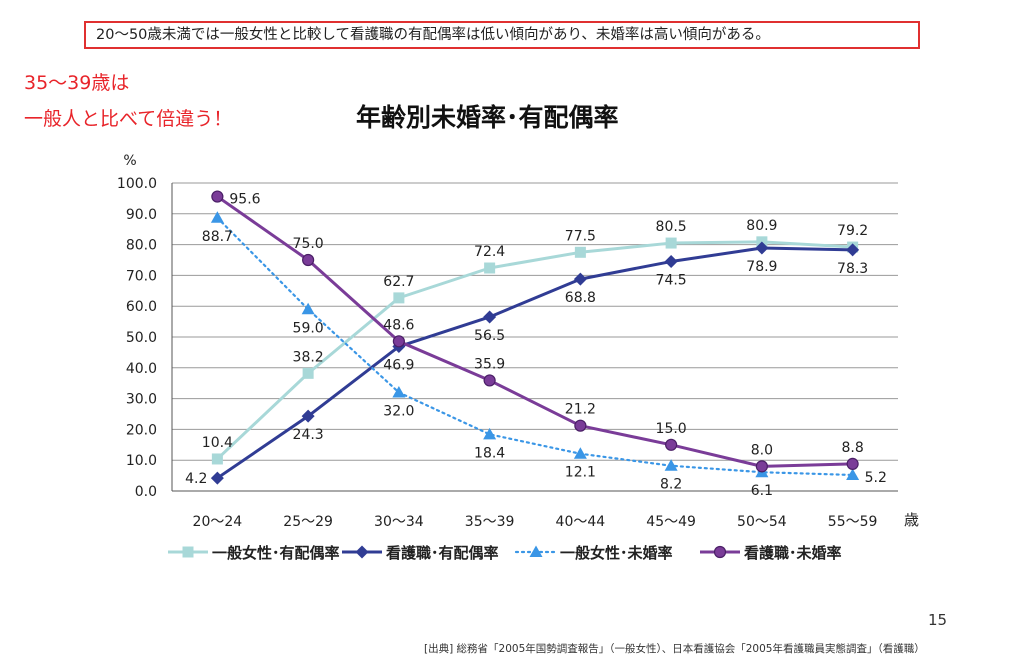 The image size is (1024, 666). Describe the element at coordinates (616, 553) in the screenshot. I see `legend-label: 一般女性･未婚率` at that location.